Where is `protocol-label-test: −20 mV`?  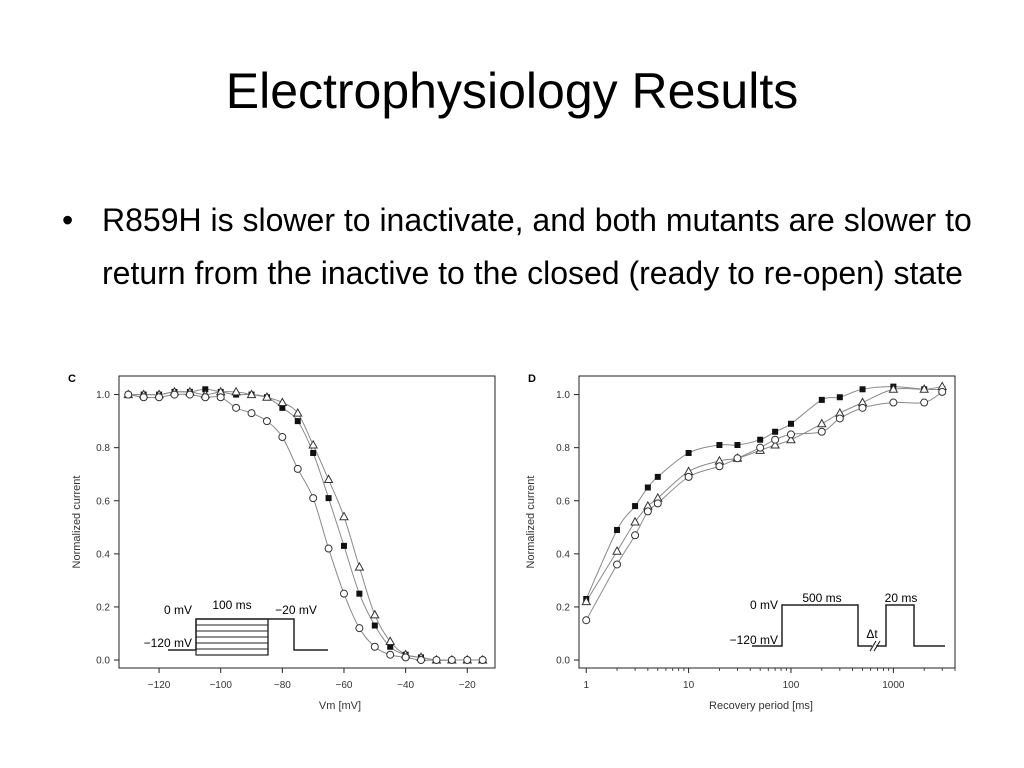
protocol-label-test: −20 mV is located at coordinates (296, 610).